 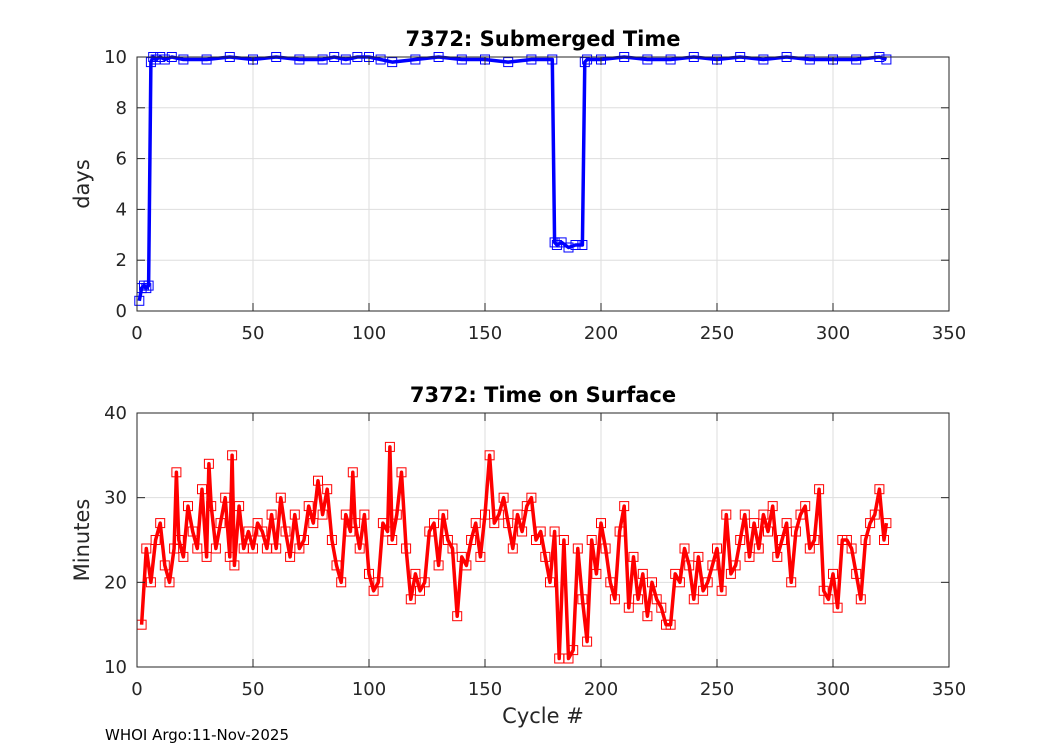 I want to click on surface-xtick-label: 0, so click(x=136, y=689).